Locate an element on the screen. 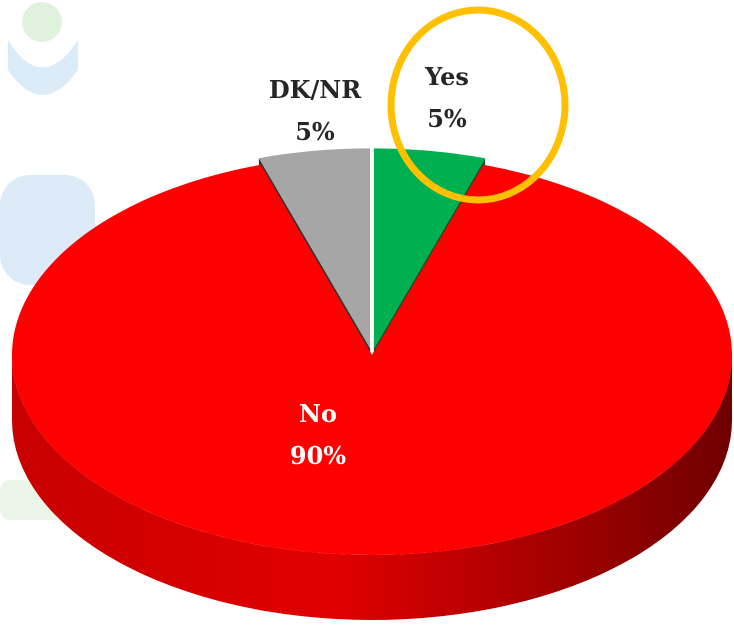 This screenshot has height=635, width=734. slice-label-no: No is located at coordinates (318, 413).